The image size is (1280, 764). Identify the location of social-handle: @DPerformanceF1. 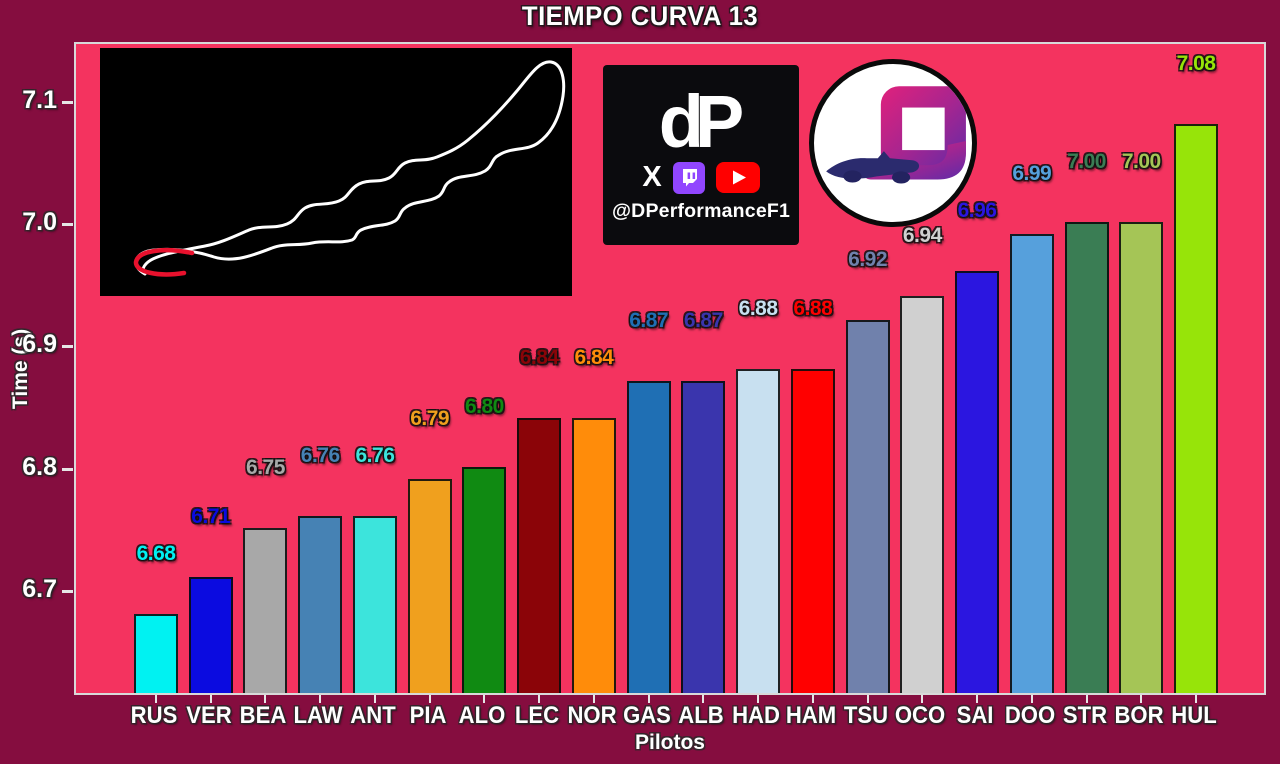
(701, 210).